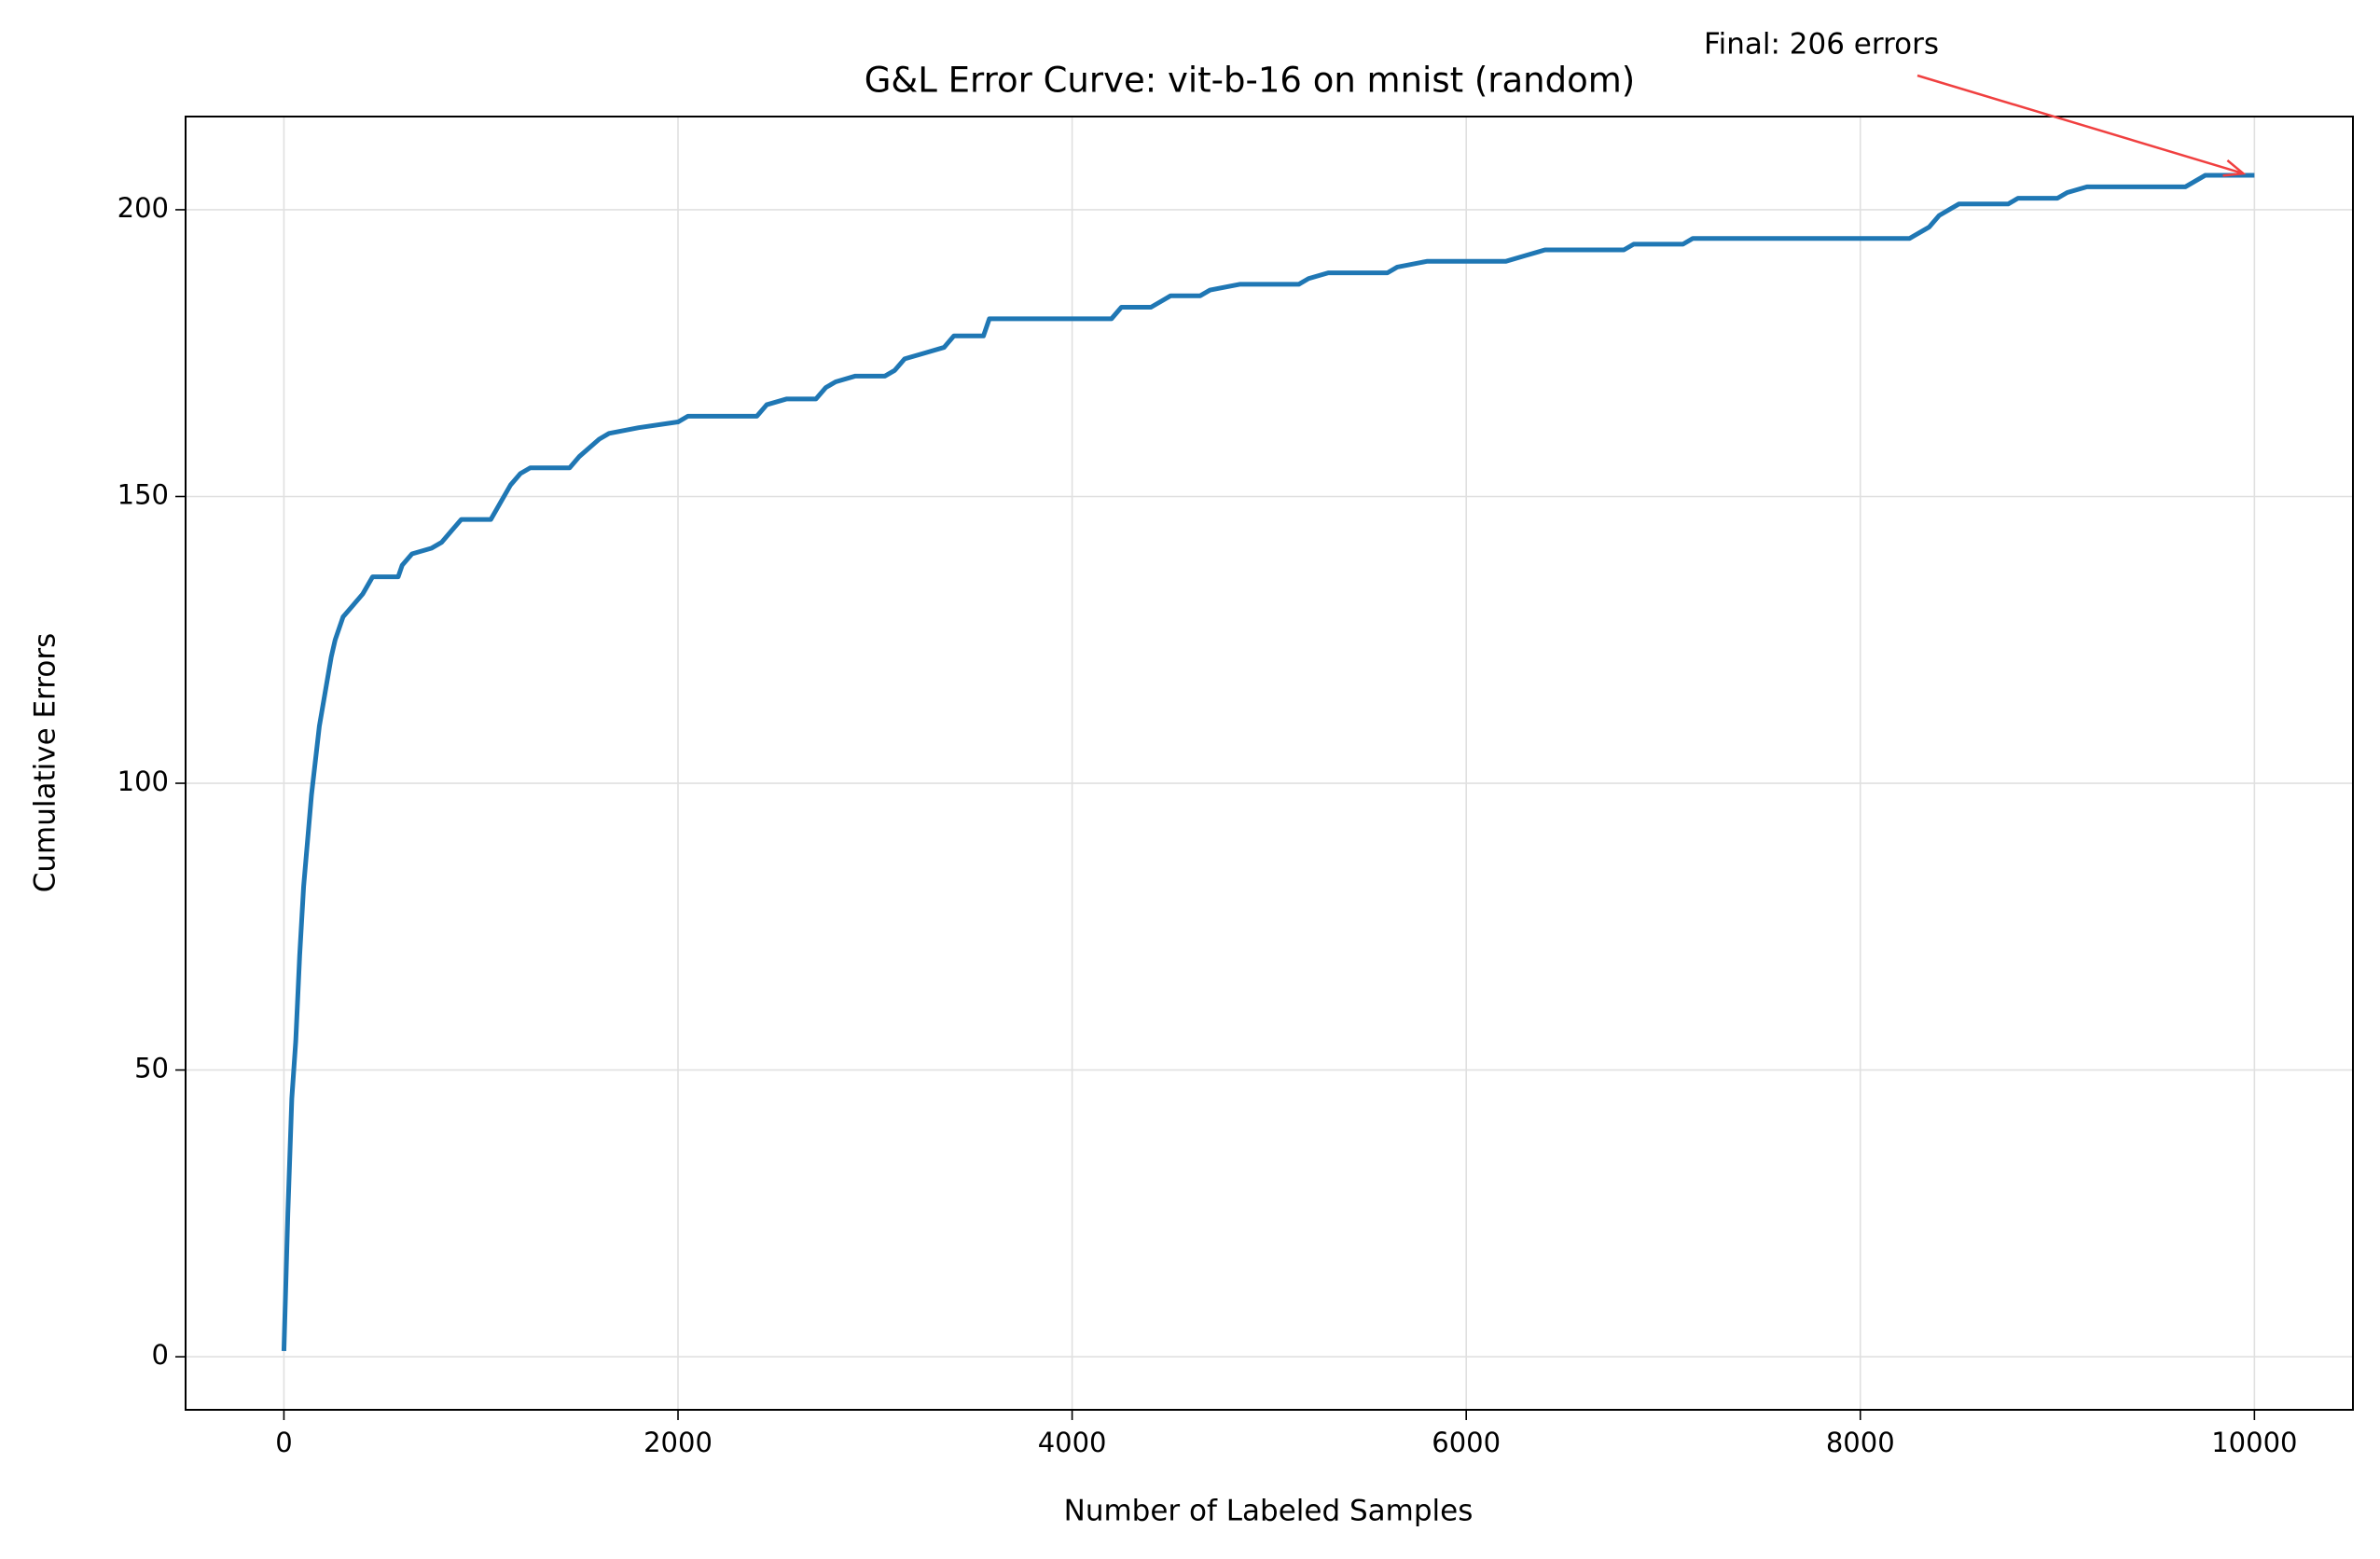 The height and width of the screenshot is (1559, 2380). Describe the element at coordinates (143, 208) in the screenshot. I see `y-tick-label: 200` at that location.